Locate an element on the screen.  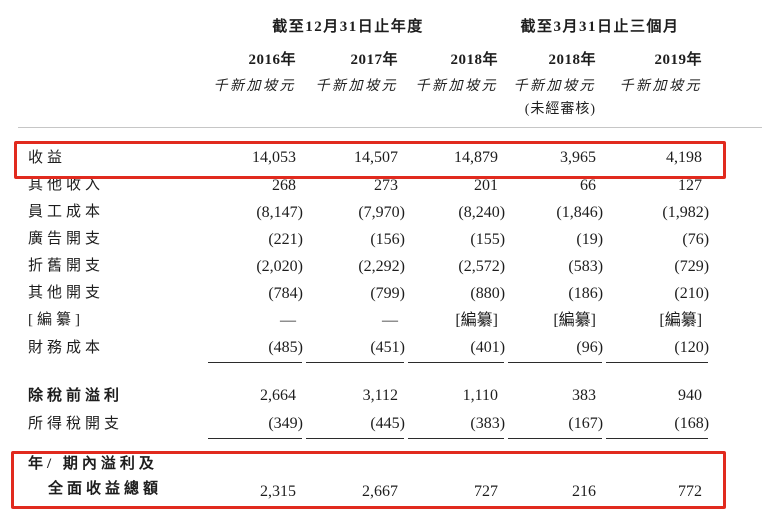
cell-value: 727 is located at coordinates (451, 480).